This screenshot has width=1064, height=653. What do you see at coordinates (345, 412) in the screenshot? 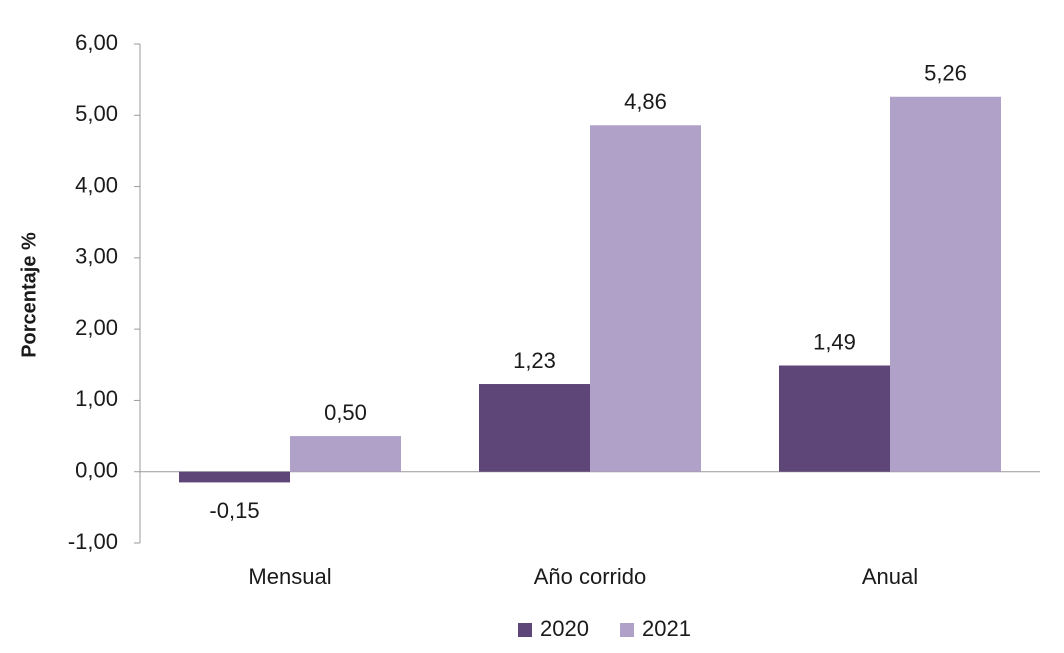
I see `data-label: 0,50` at bounding box center [345, 412].